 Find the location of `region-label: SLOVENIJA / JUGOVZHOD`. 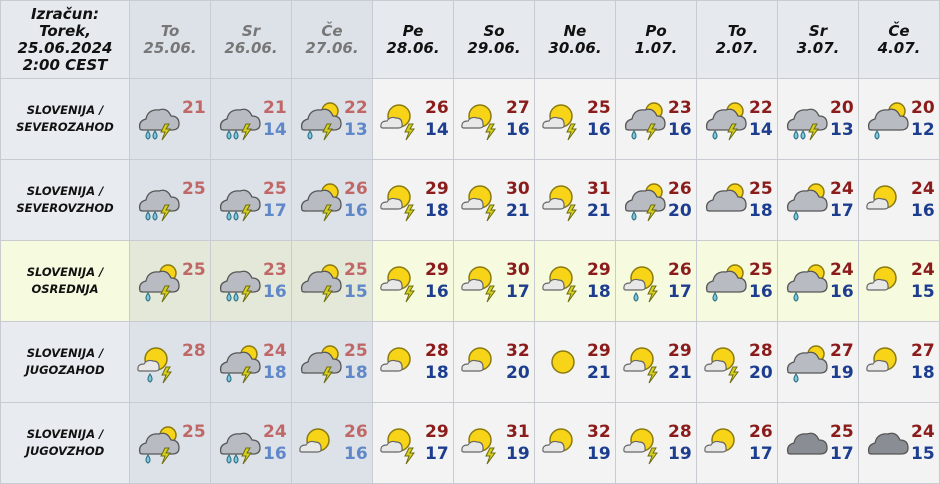

region-label: SLOVENIJA / JUGOVZHOD is located at coordinates (65, 443).